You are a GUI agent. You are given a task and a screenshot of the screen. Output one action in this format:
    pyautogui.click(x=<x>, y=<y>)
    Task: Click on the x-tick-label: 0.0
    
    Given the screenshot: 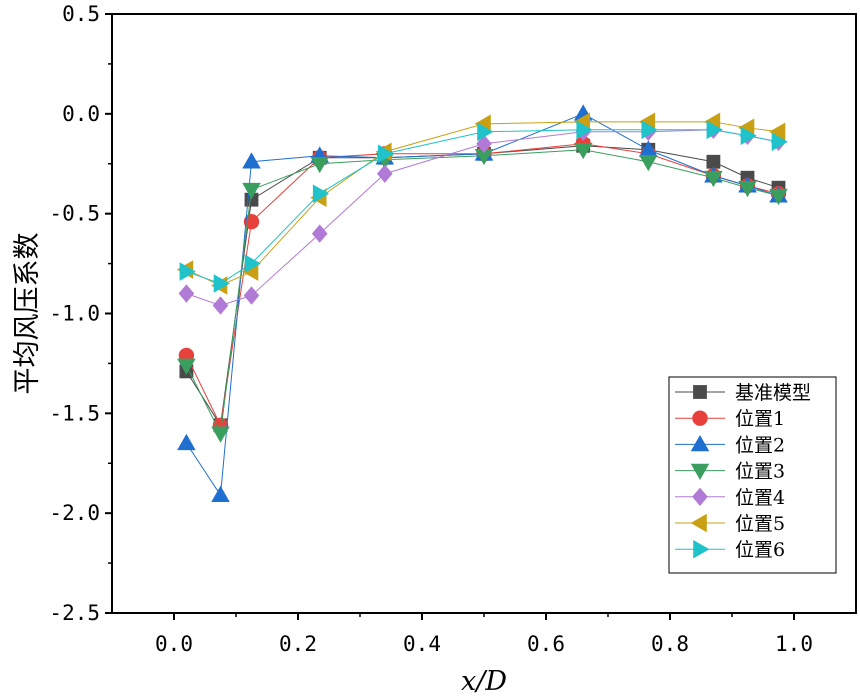 What is the action you would take?
    pyautogui.click(x=174, y=644)
    